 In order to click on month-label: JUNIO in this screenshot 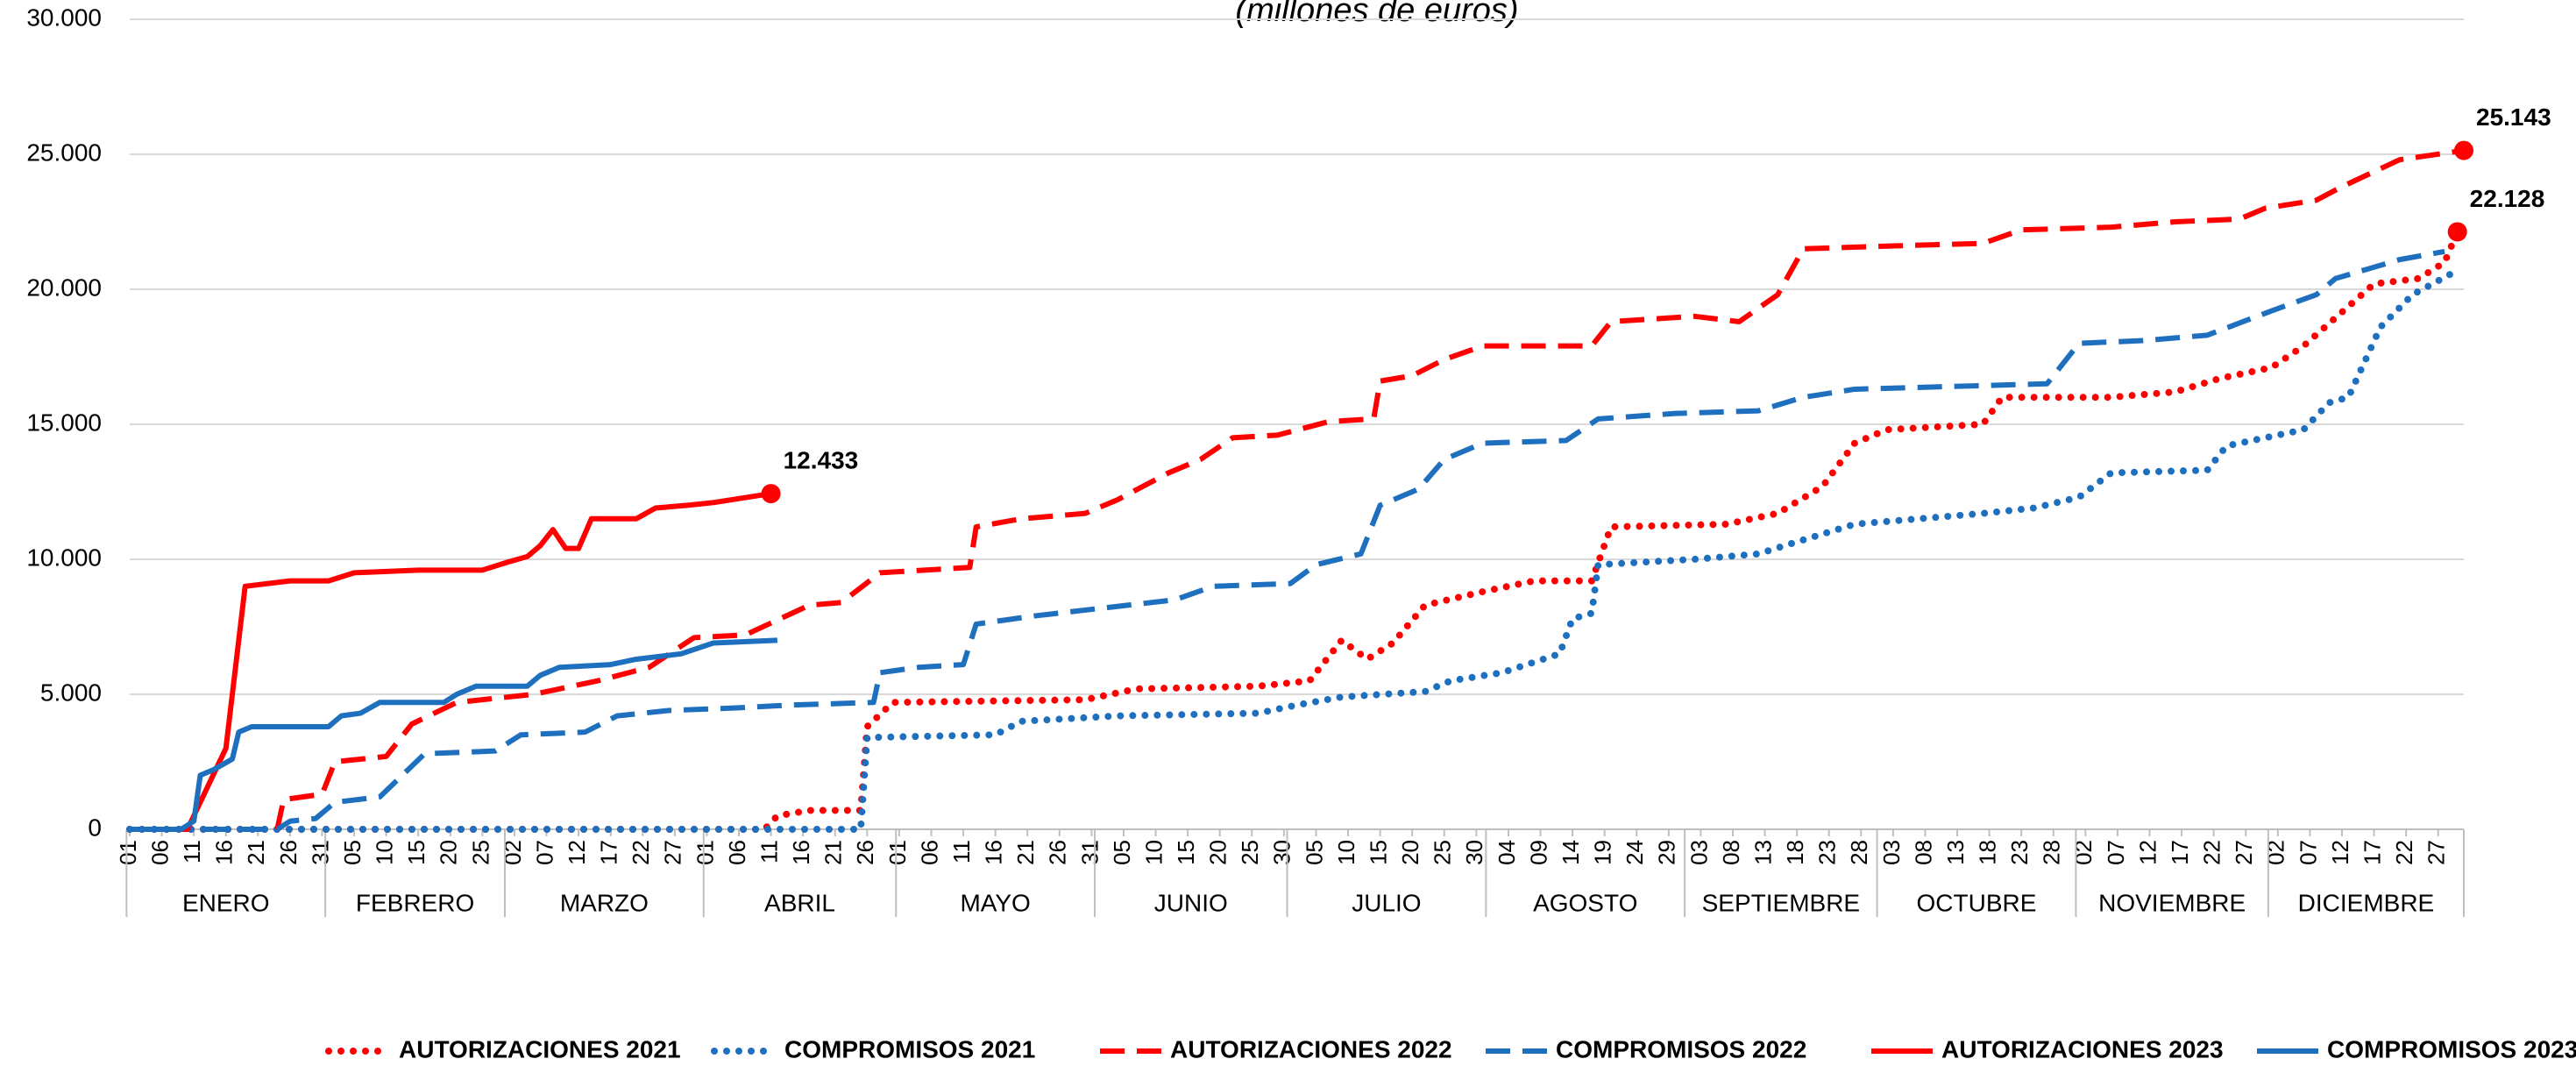, I will do `click(1191, 903)`.